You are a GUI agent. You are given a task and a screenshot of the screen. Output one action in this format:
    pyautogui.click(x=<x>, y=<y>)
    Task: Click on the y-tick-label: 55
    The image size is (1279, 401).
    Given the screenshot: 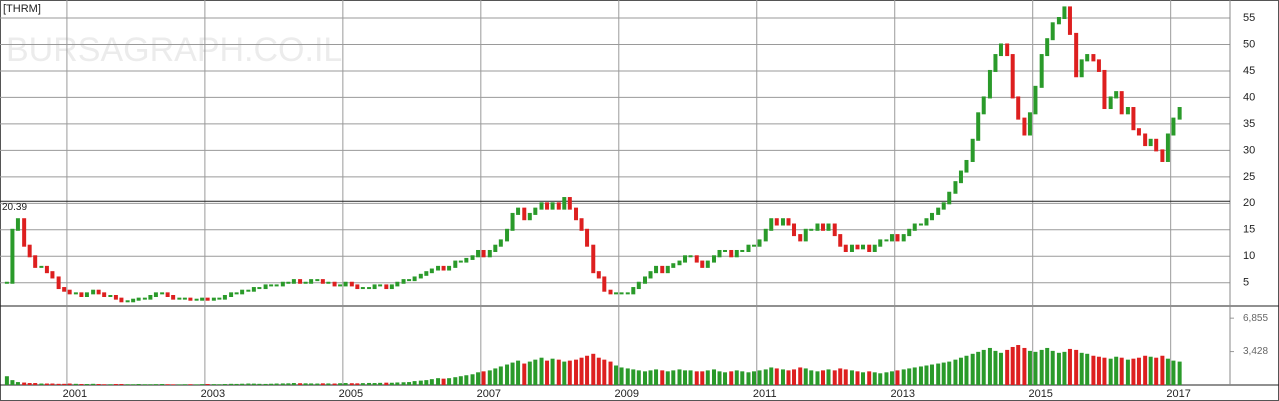 What is the action you would take?
    pyautogui.click(x=1249, y=18)
    